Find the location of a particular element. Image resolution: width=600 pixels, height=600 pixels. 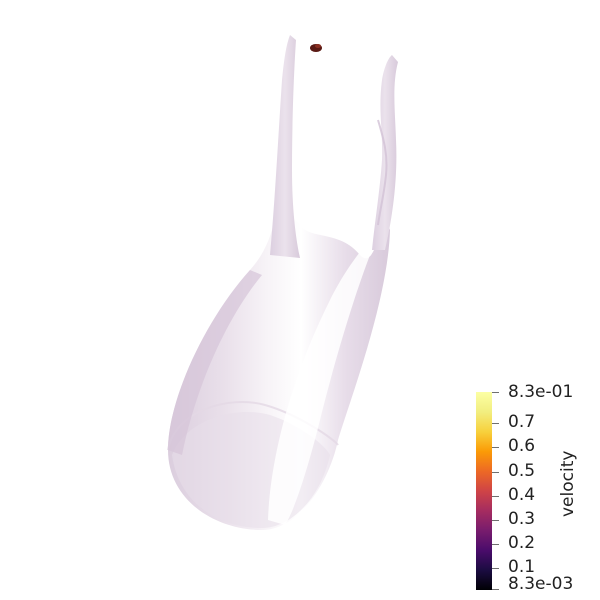

colorbar-tick-label: 0.6 is located at coordinates (522, 446).